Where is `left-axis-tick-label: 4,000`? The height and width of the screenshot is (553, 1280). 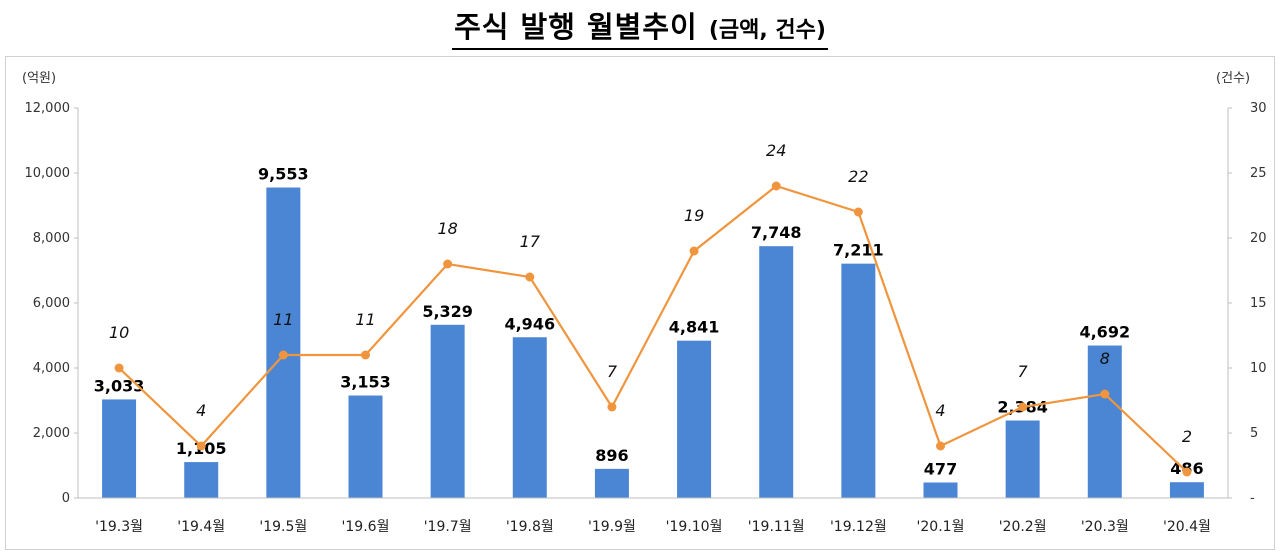
left-axis-tick-label: 4,000 is located at coordinates (51, 368).